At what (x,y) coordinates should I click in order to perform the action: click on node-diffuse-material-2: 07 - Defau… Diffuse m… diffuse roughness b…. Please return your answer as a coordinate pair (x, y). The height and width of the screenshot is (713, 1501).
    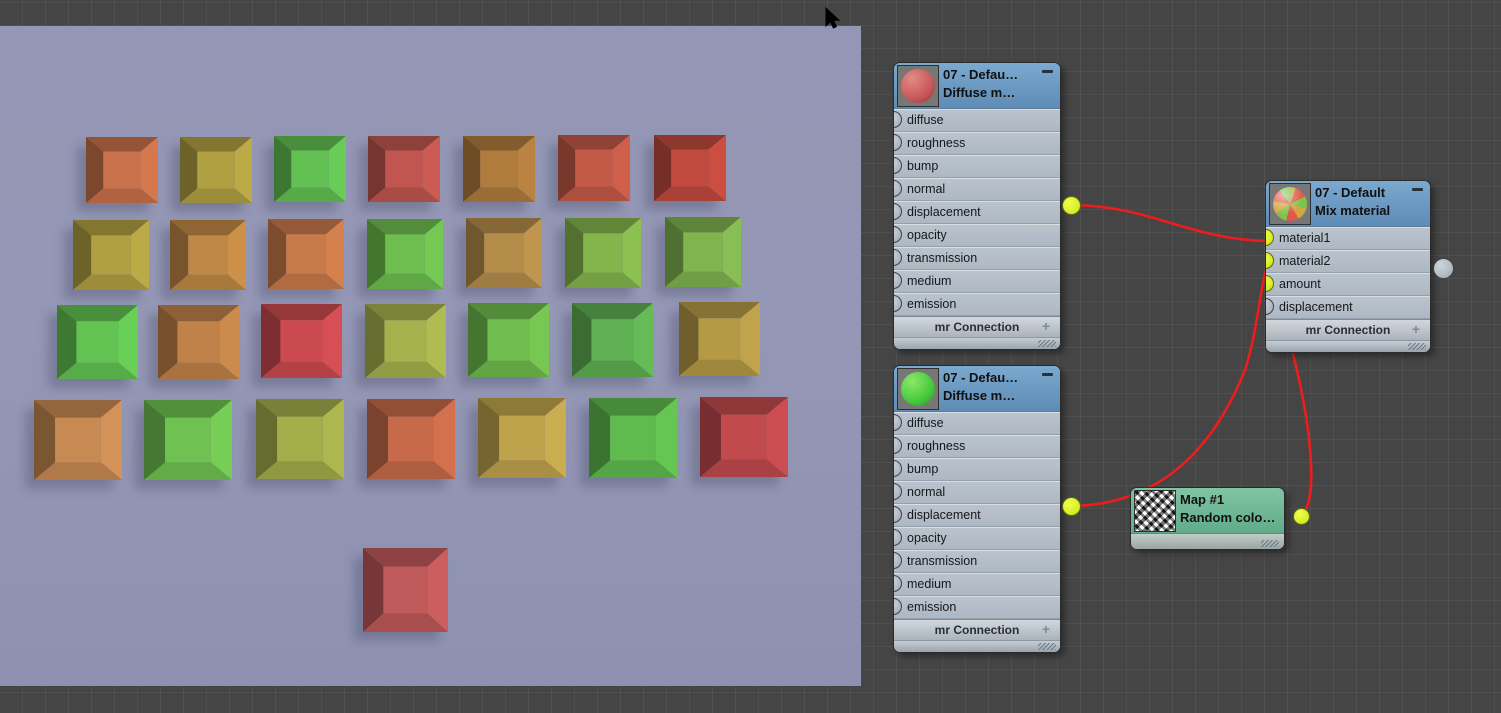
    Looking at the image, I should click on (982, 511).